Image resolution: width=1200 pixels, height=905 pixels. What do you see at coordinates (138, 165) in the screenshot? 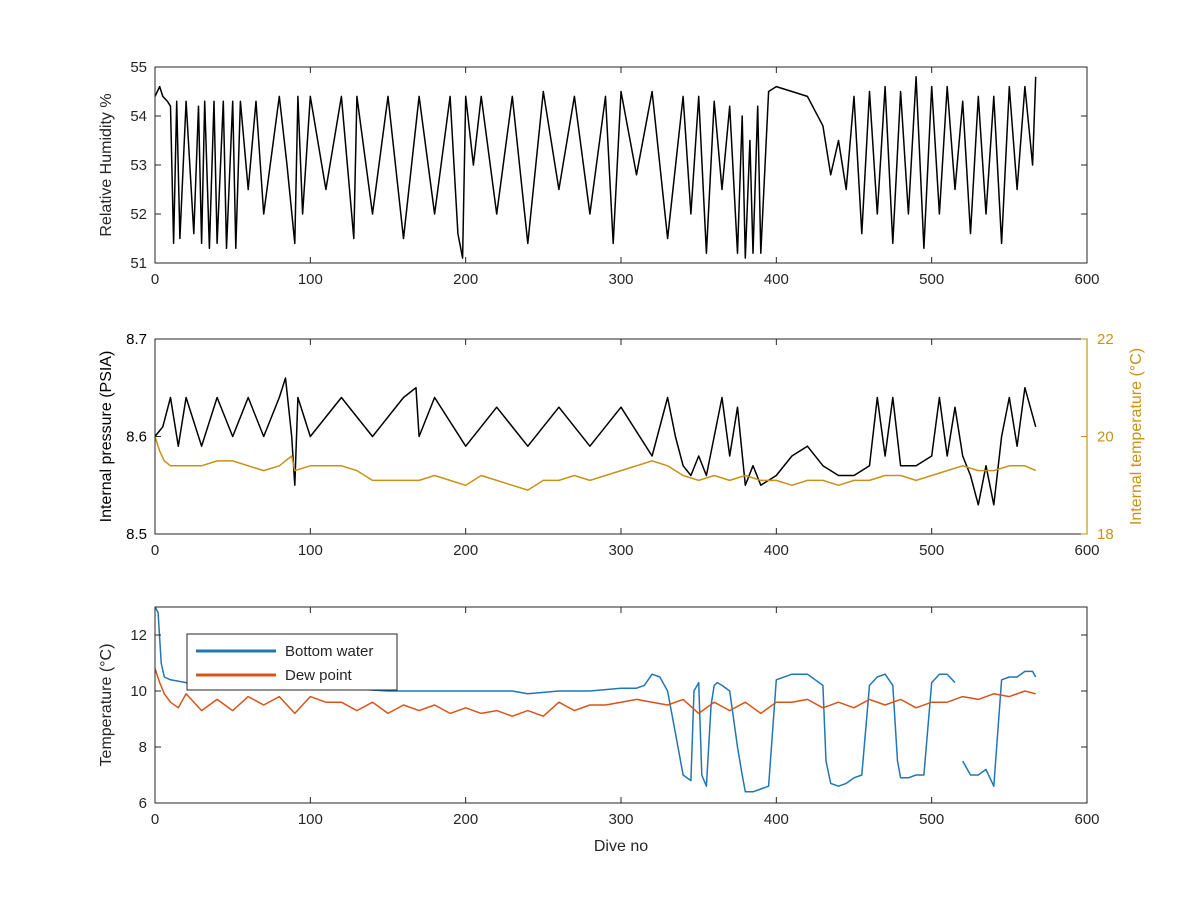
I see `y-tick-label: 53` at bounding box center [138, 165].